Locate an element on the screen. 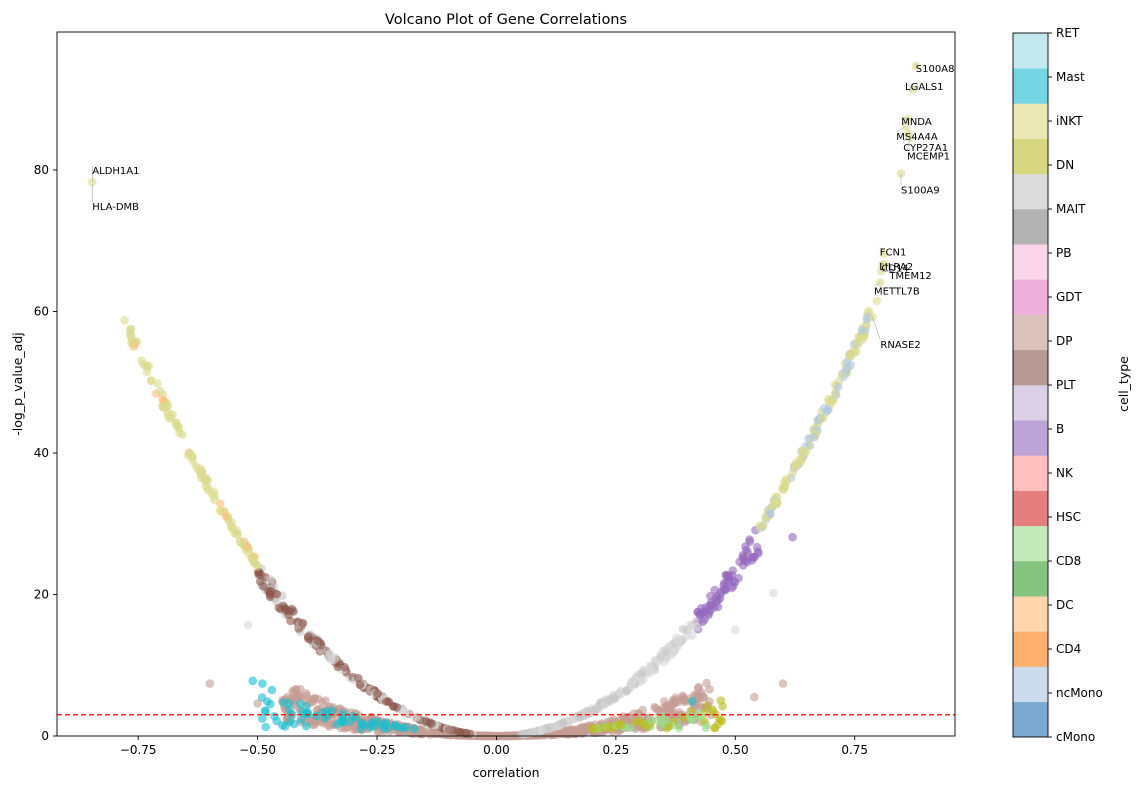 The width and height of the screenshot is (1140, 794). gene-label: MNDA is located at coordinates (916, 122).